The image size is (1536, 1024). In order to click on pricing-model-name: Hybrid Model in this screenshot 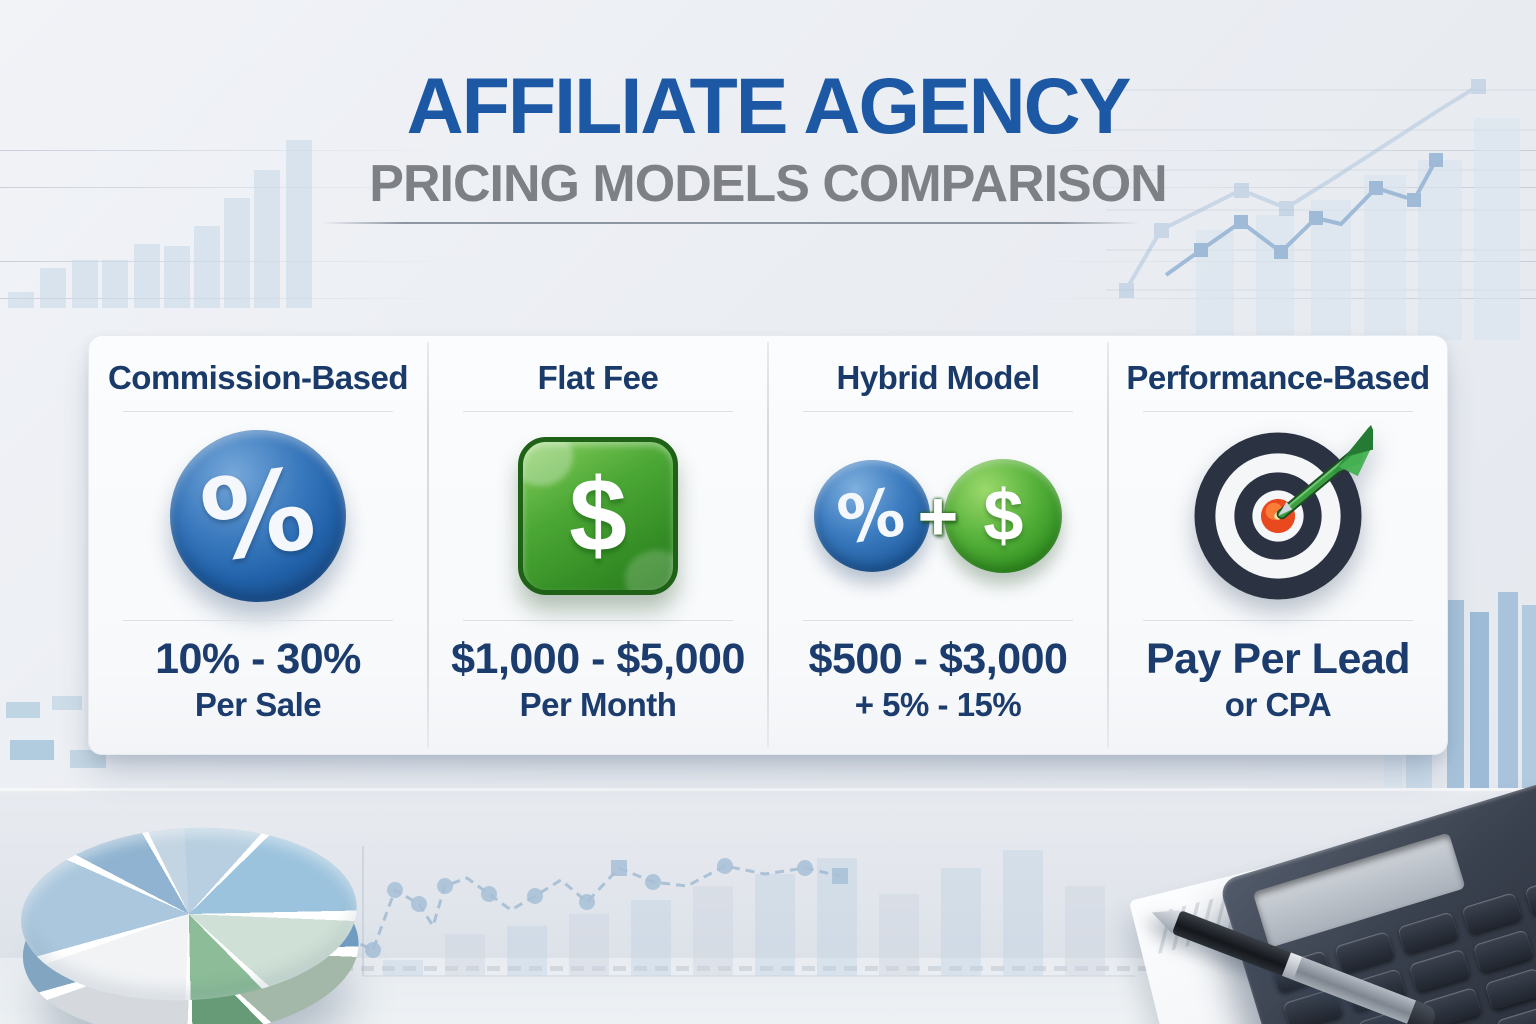, I will do `click(938, 377)`.